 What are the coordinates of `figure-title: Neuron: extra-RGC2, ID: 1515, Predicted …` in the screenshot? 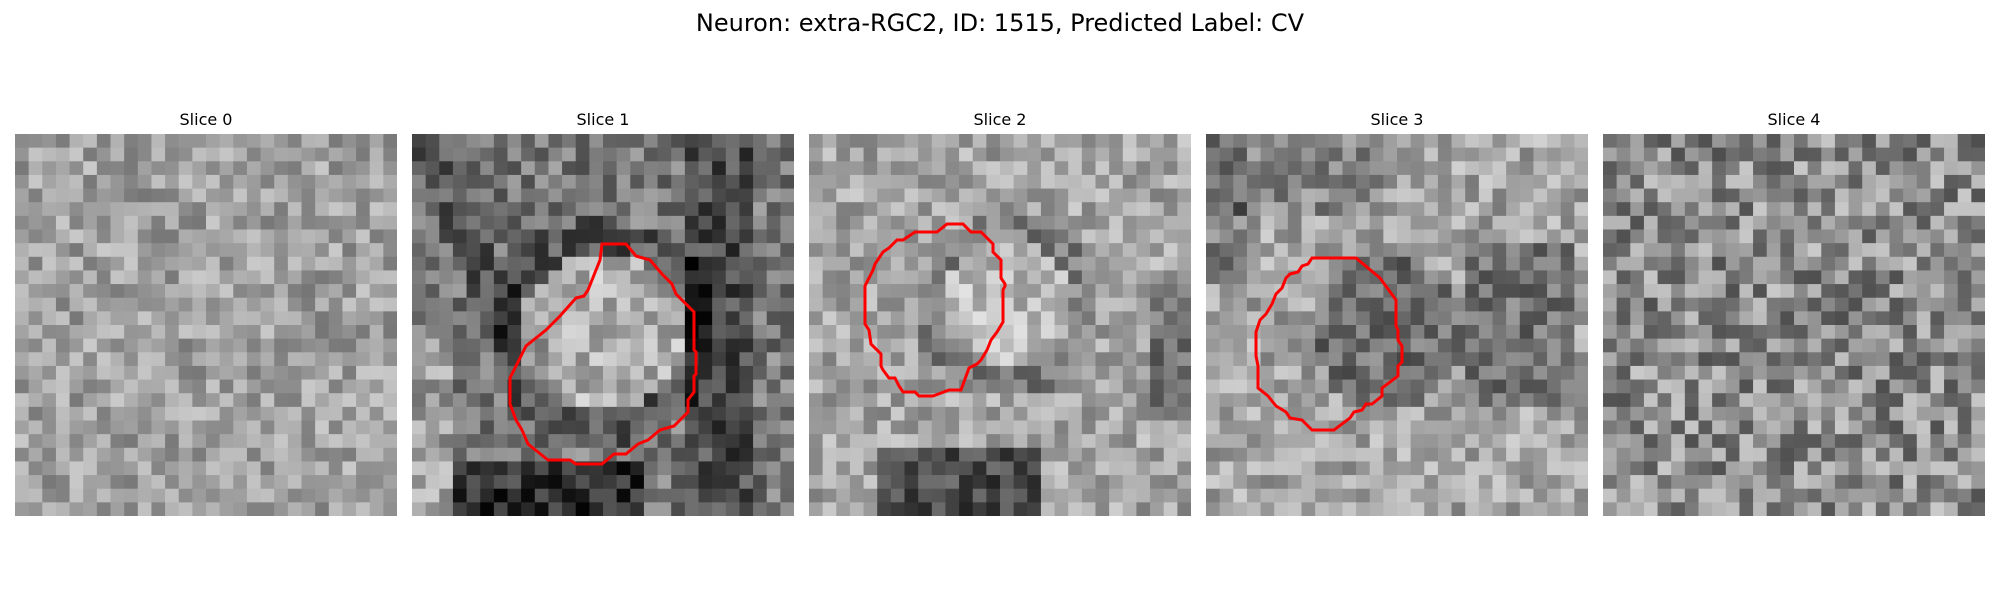 It's located at (1000, 23).